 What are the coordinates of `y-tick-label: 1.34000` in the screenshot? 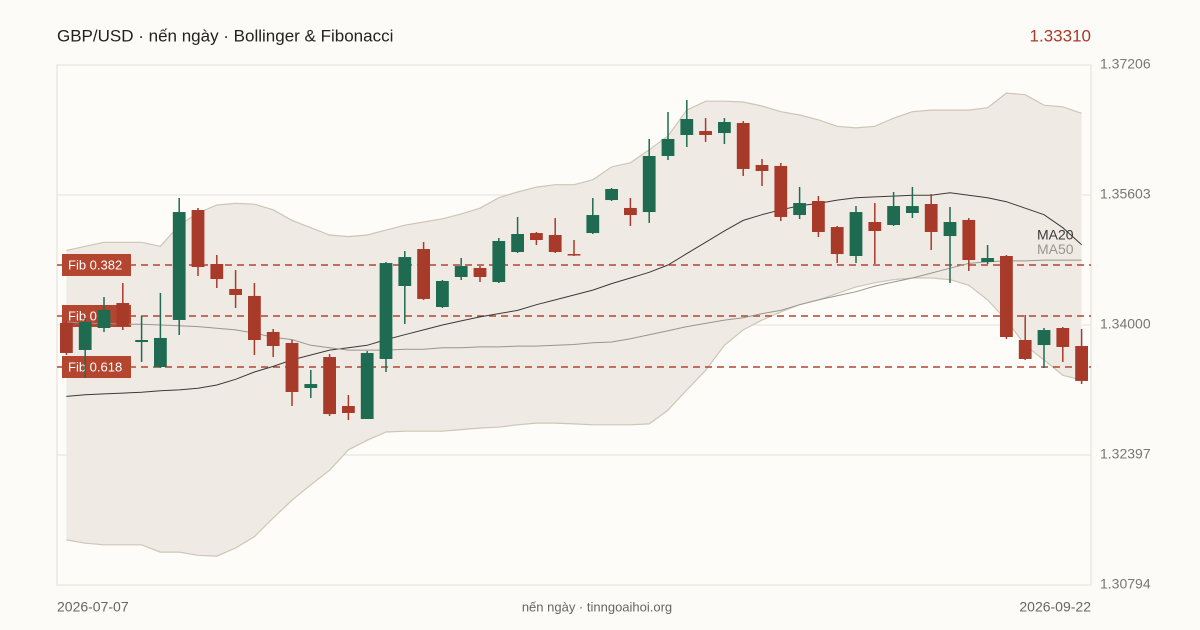 It's located at (1125, 324).